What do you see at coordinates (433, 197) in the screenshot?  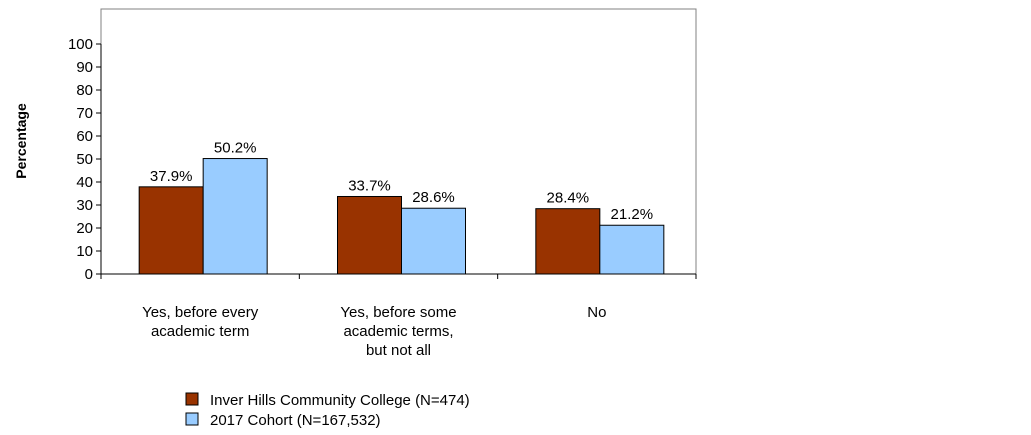 I see `data-label: 28.6%` at bounding box center [433, 197].